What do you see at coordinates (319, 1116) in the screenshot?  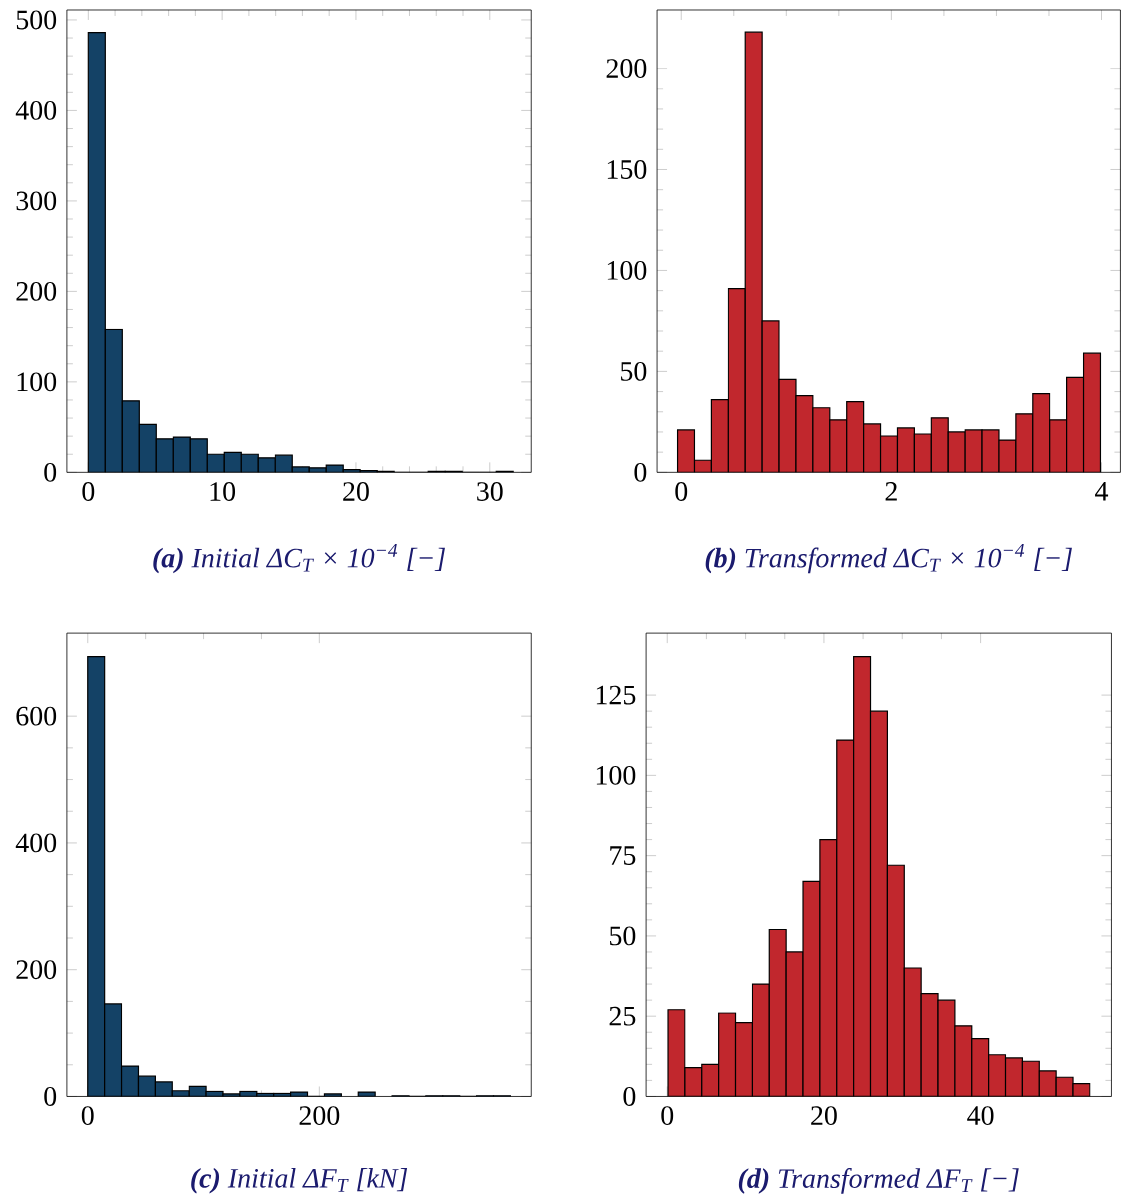 I see `x-tick-label: 200` at bounding box center [319, 1116].